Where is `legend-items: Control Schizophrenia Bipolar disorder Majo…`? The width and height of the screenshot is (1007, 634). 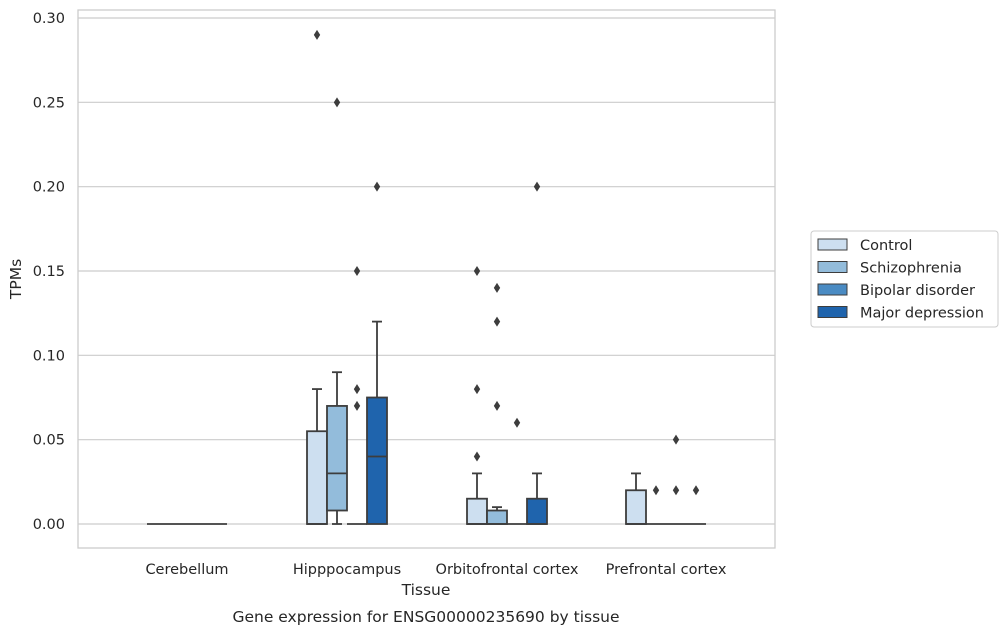 legend-items: Control Schizophrenia Bipolar disorder Majo… is located at coordinates (900, 280).